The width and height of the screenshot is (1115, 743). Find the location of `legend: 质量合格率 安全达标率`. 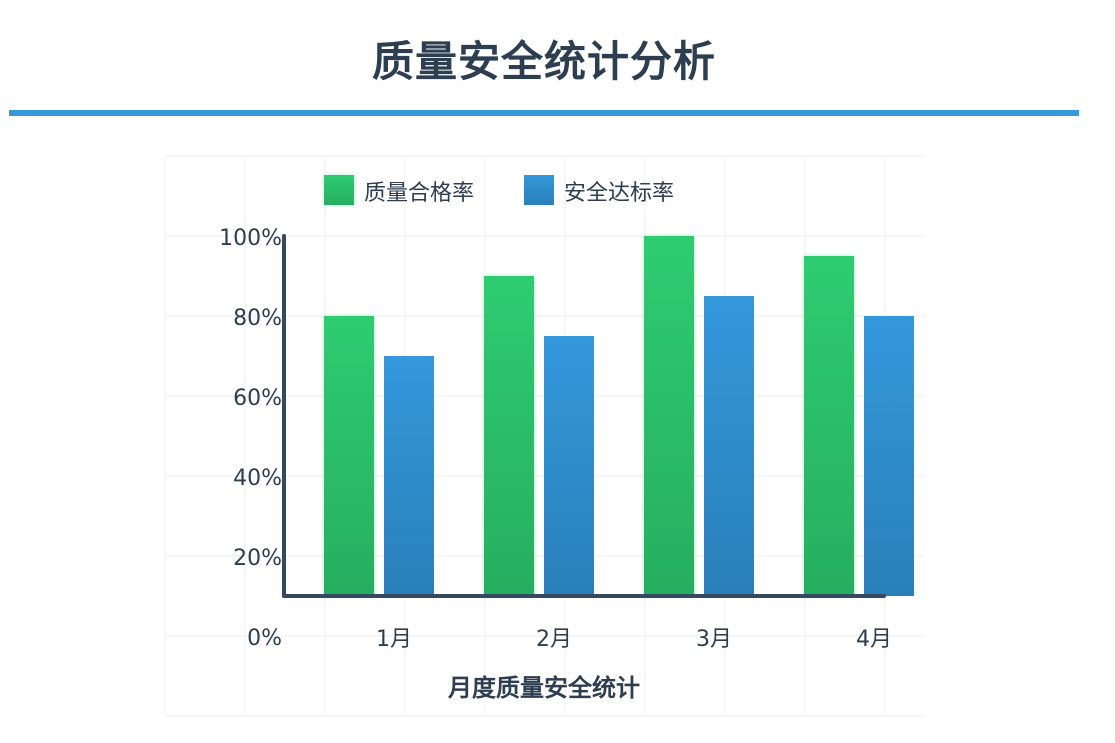

legend: 质量合格率 安全达标率 is located at coordinates (499, 190).